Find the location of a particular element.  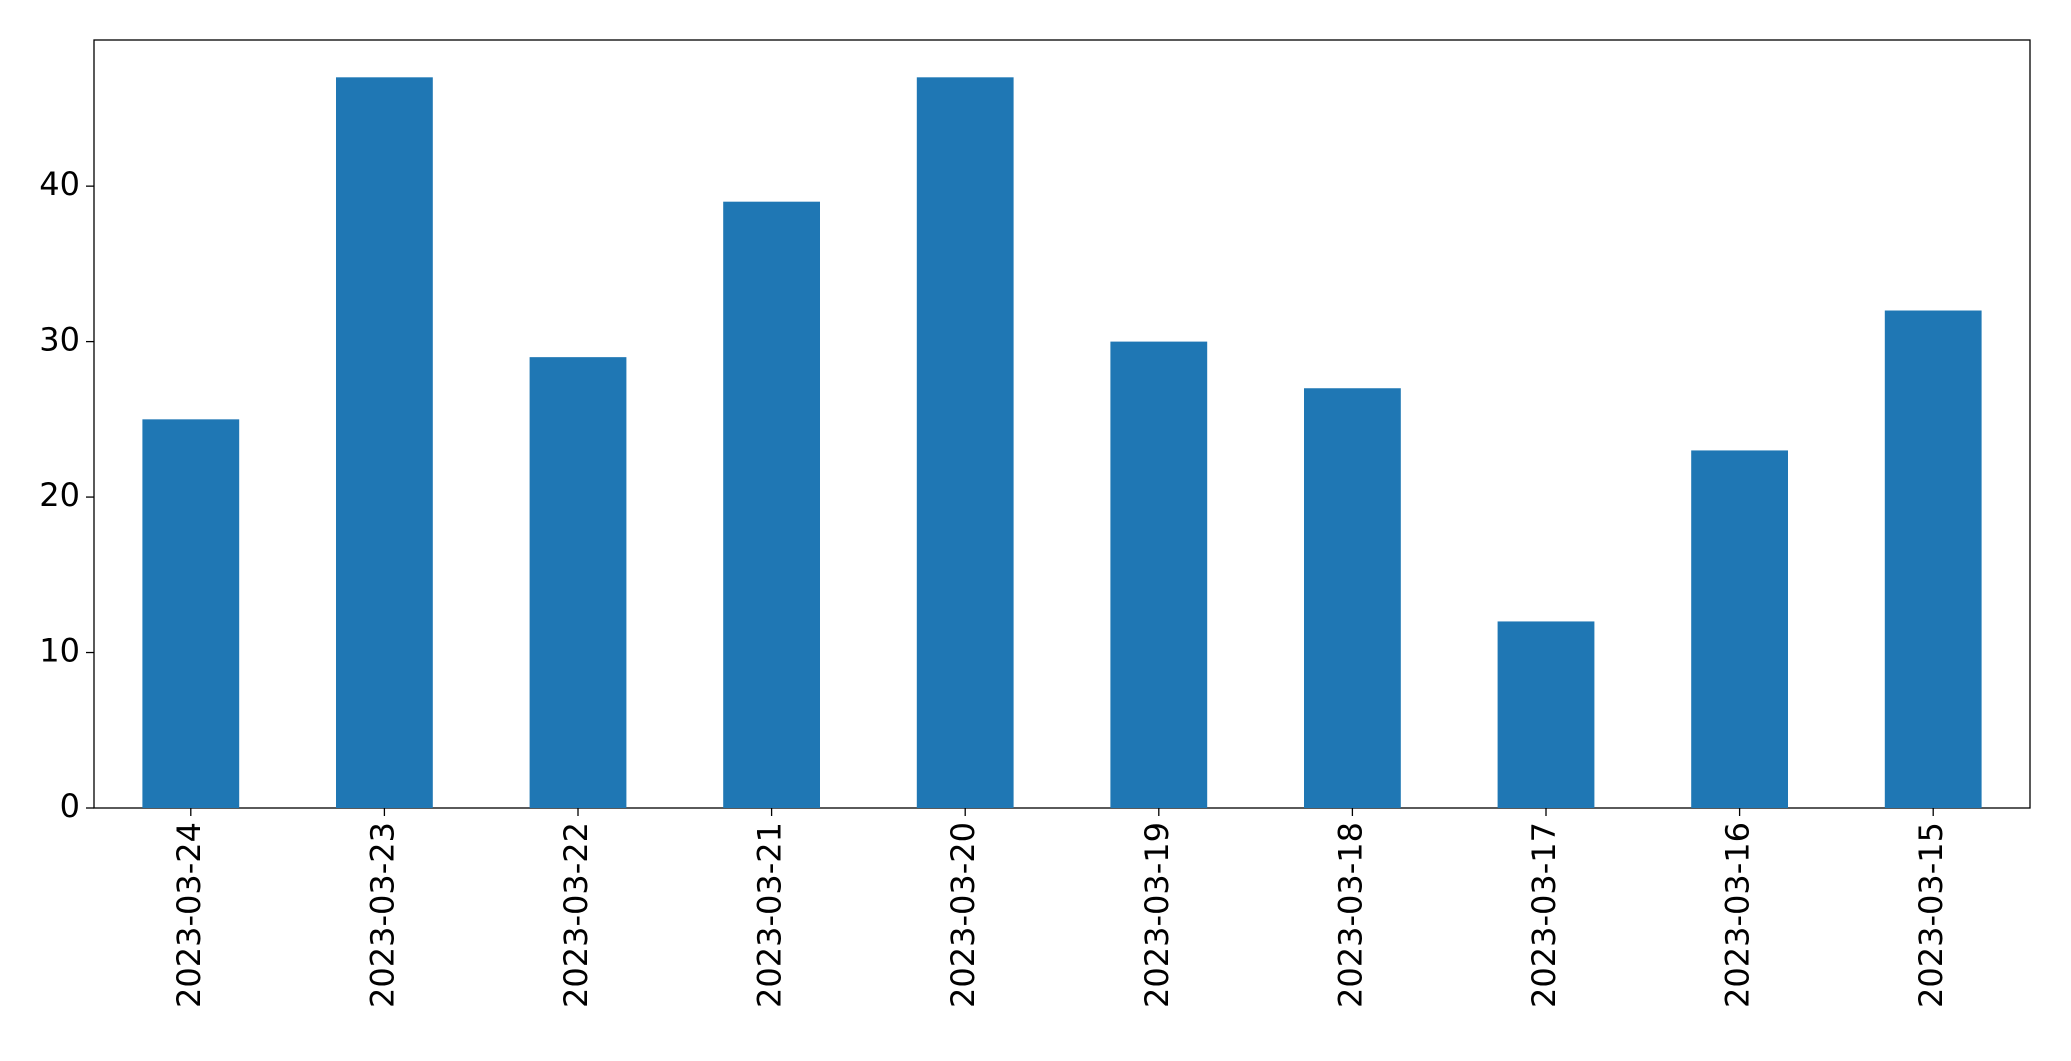

x-tick-label: 2023-03-20 is located at coordinates (963, 915).